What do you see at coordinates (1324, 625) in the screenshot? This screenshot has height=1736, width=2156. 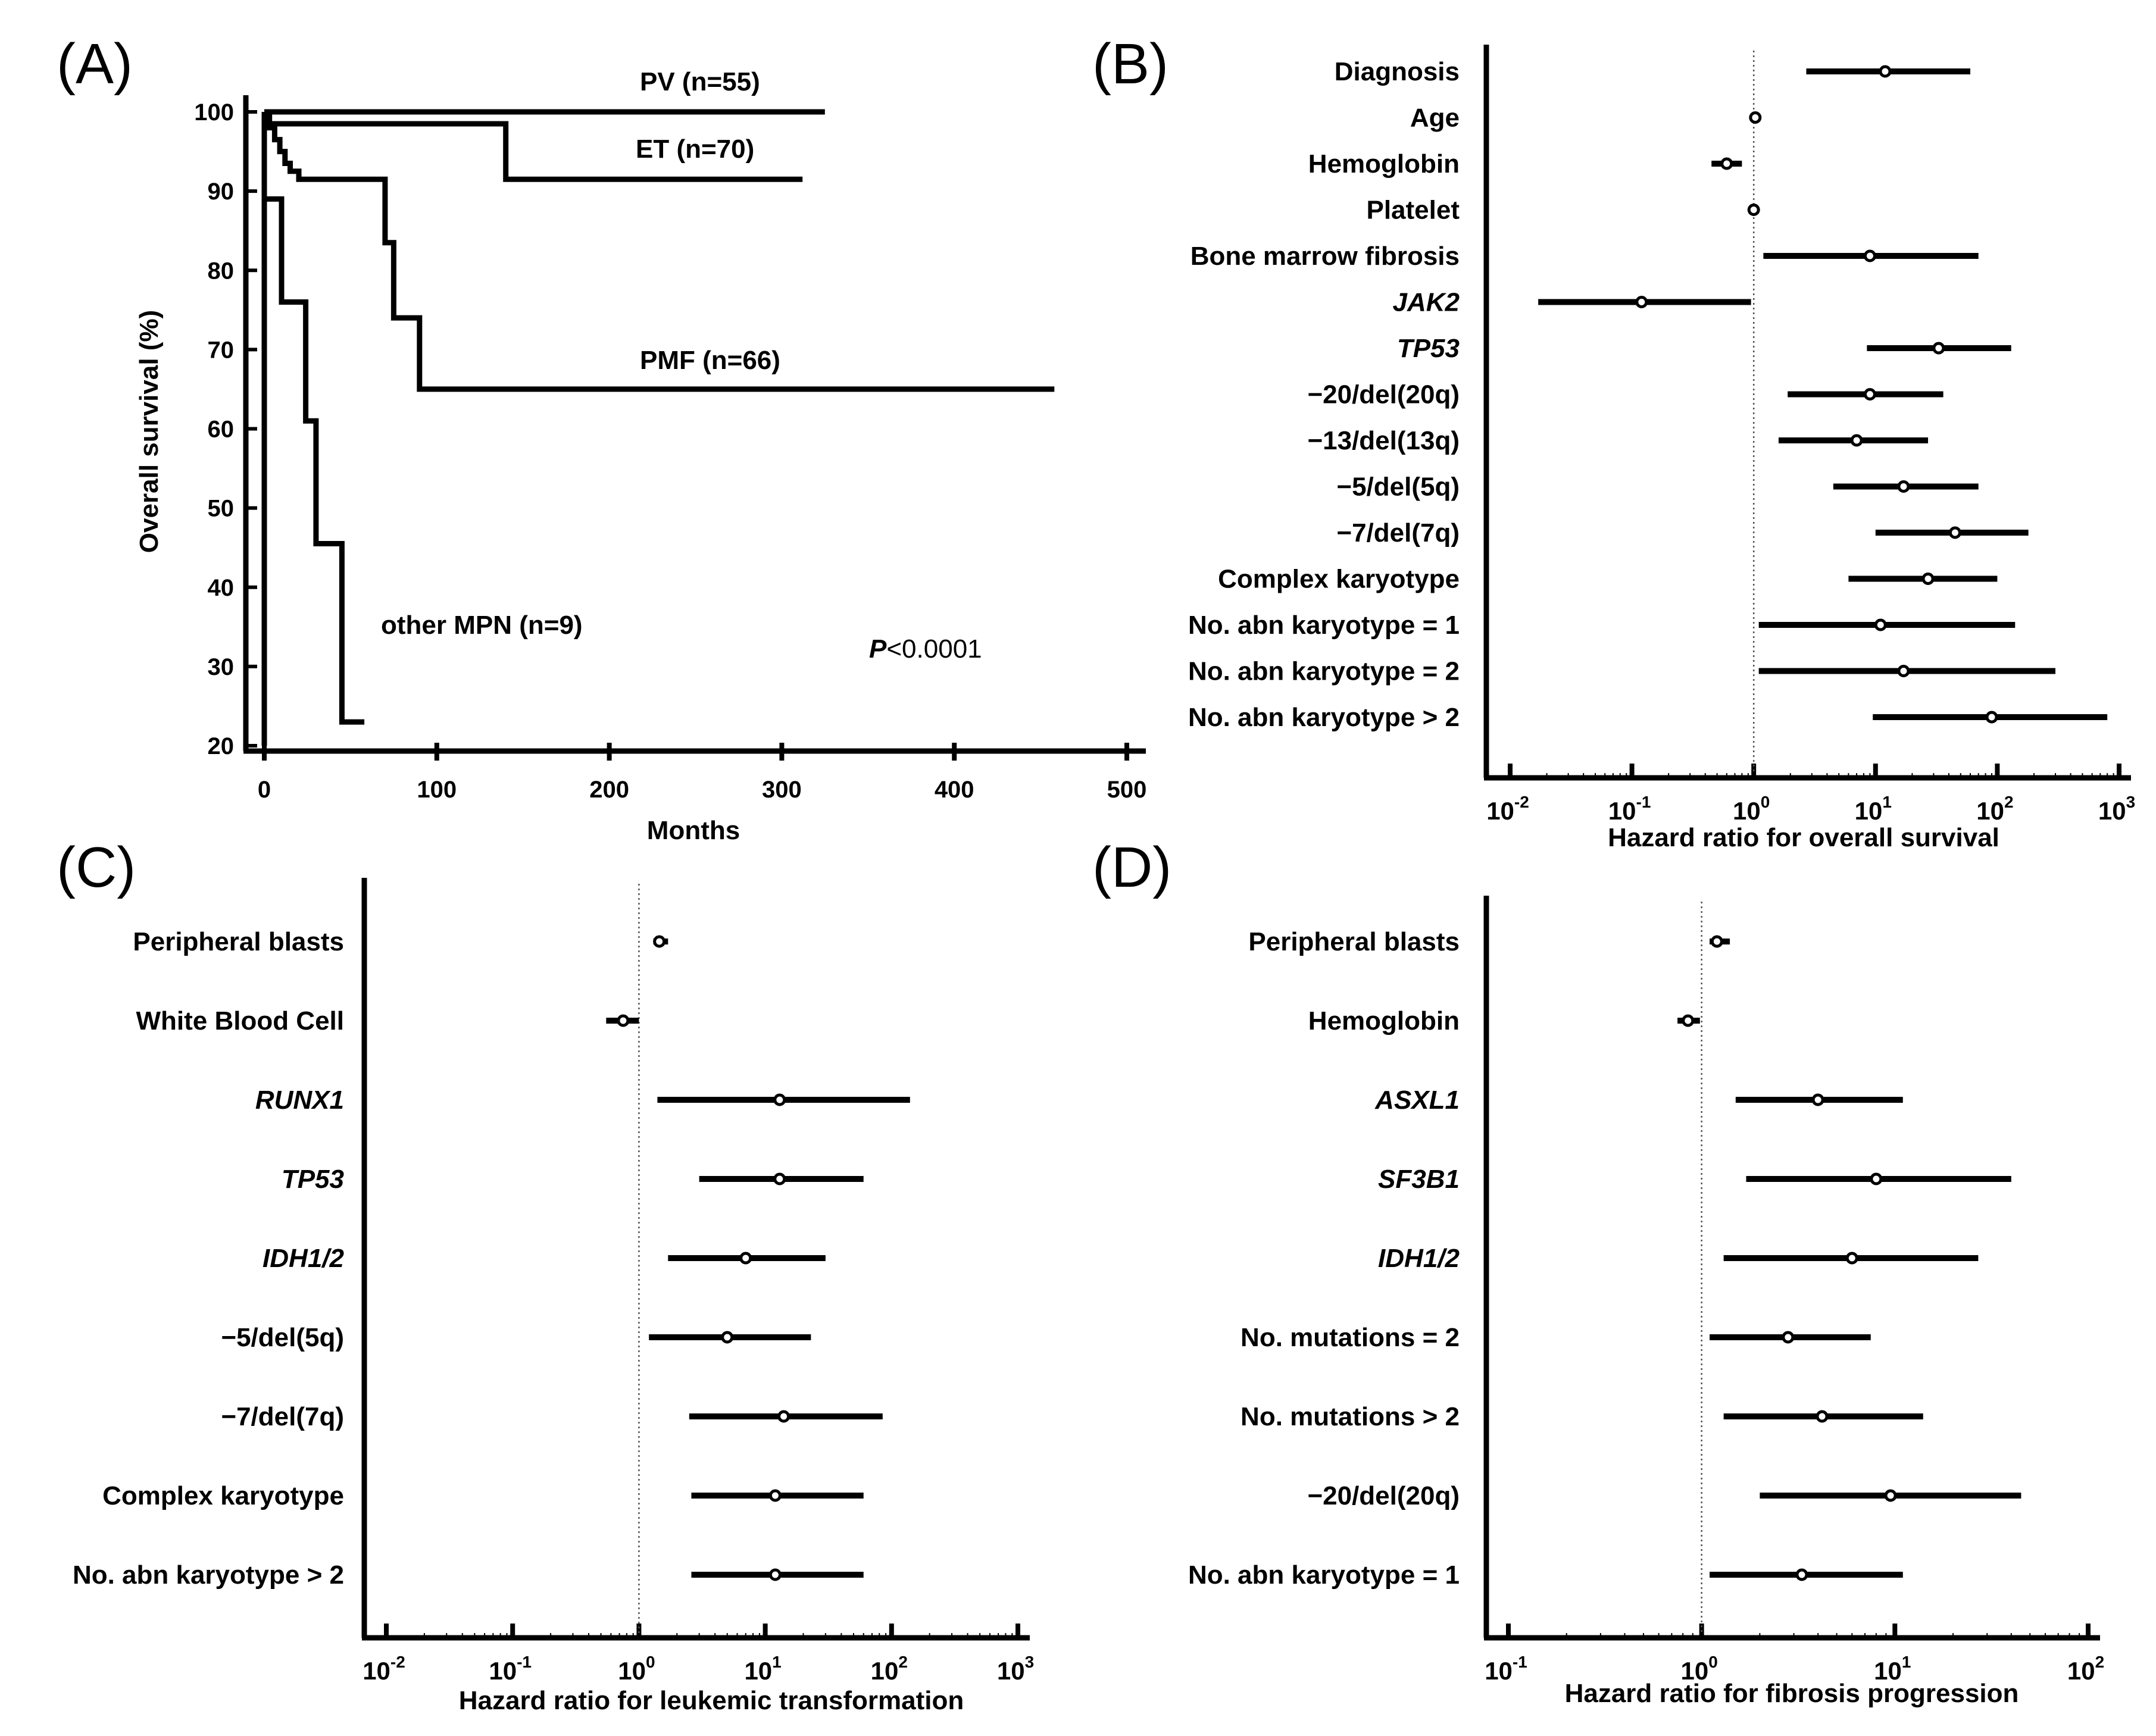 I see `row-label: No. abn karyotype = 1` at bounding box center [1324, 625].